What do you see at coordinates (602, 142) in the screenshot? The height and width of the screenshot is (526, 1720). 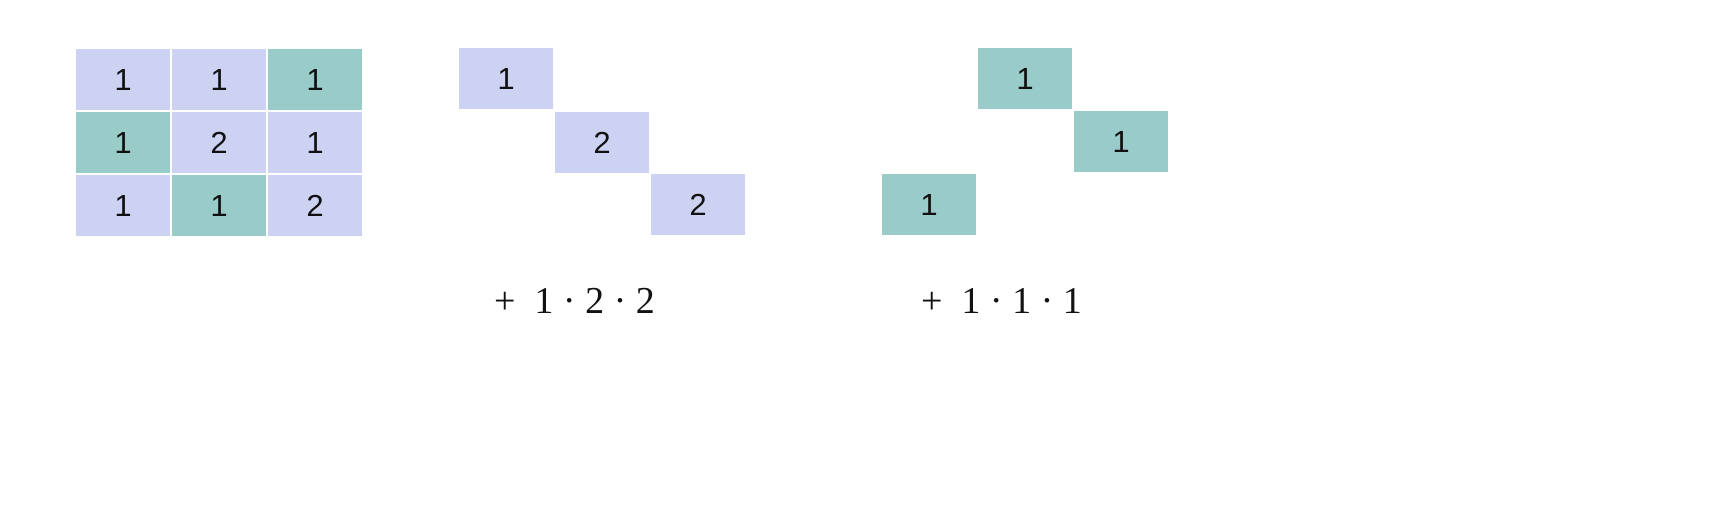 I see `main-diagonal-cell-1: 2` at bounding box center [602, 142].